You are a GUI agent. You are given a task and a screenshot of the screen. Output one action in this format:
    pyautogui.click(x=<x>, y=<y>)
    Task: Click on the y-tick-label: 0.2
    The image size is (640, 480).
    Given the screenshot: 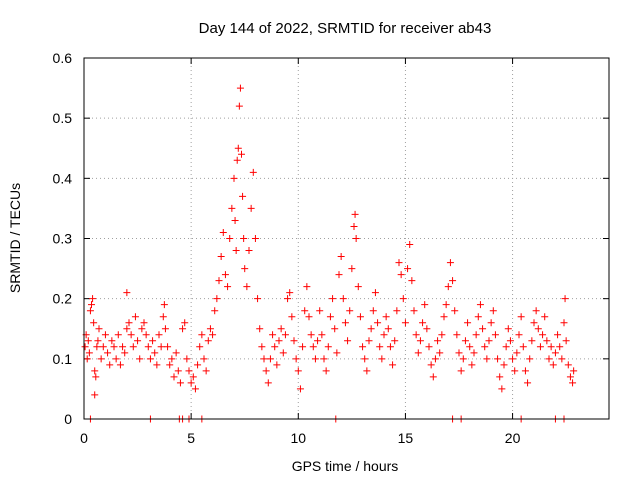 What is the action you would take?
    pyautogui.click(x=63, y=299)
    